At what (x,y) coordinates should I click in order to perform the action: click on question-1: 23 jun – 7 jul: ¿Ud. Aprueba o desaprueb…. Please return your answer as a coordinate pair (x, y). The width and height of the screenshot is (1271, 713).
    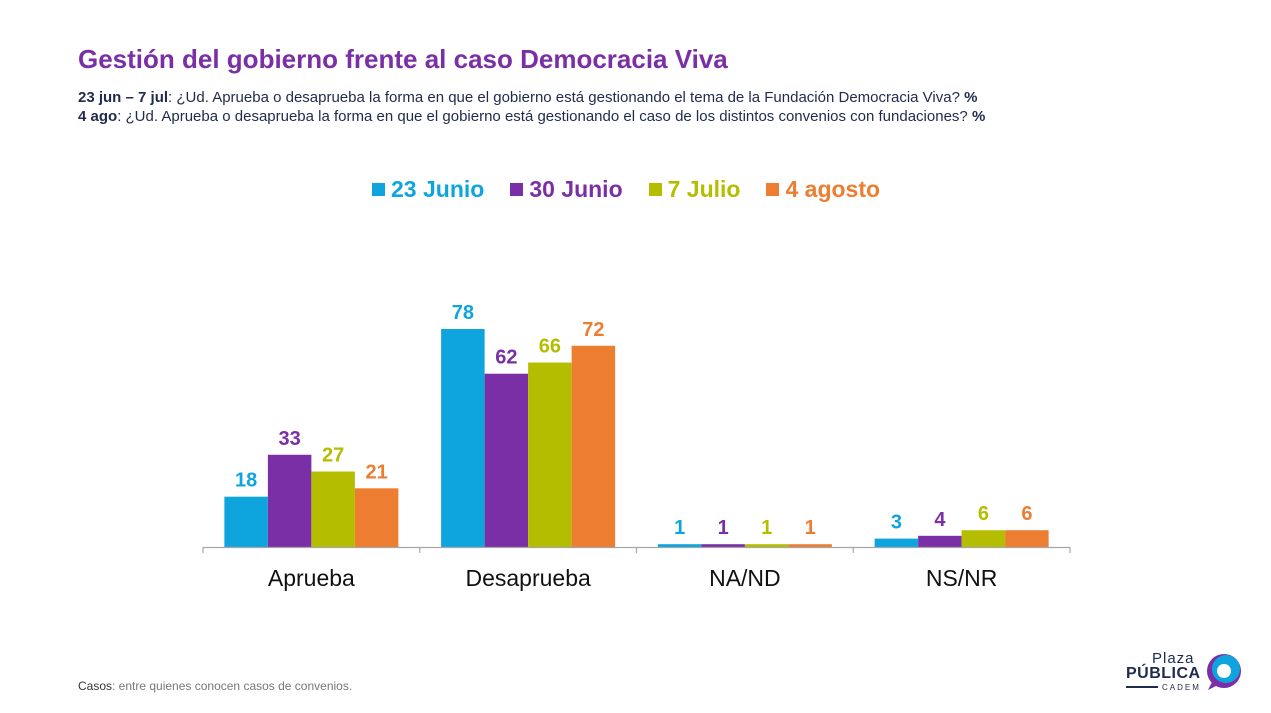
    Looking at the image, I should click on (527, 97).